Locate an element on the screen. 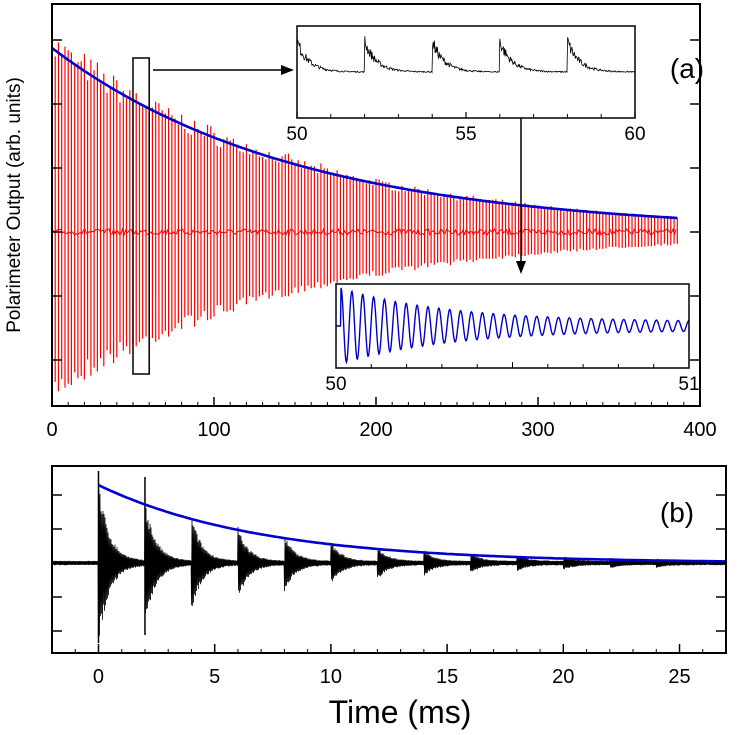 The height and width of the screenshot is (735, 747). inset-1-signal is located at coordinates (466, 55).